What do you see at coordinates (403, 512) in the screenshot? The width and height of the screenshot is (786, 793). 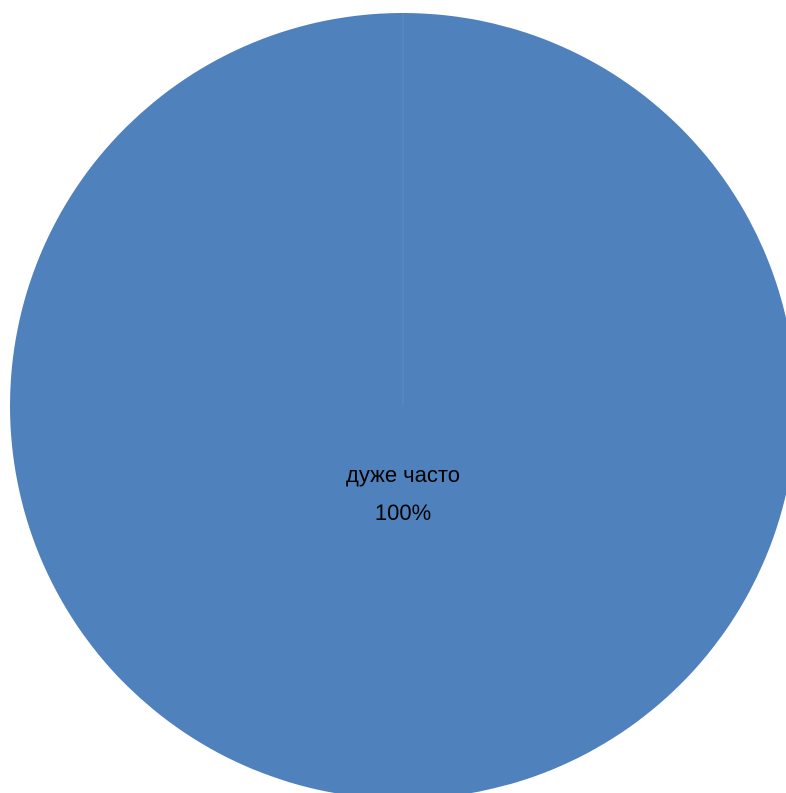 I see `slice-label-percent: 100%` at bounding box center [403, 512].